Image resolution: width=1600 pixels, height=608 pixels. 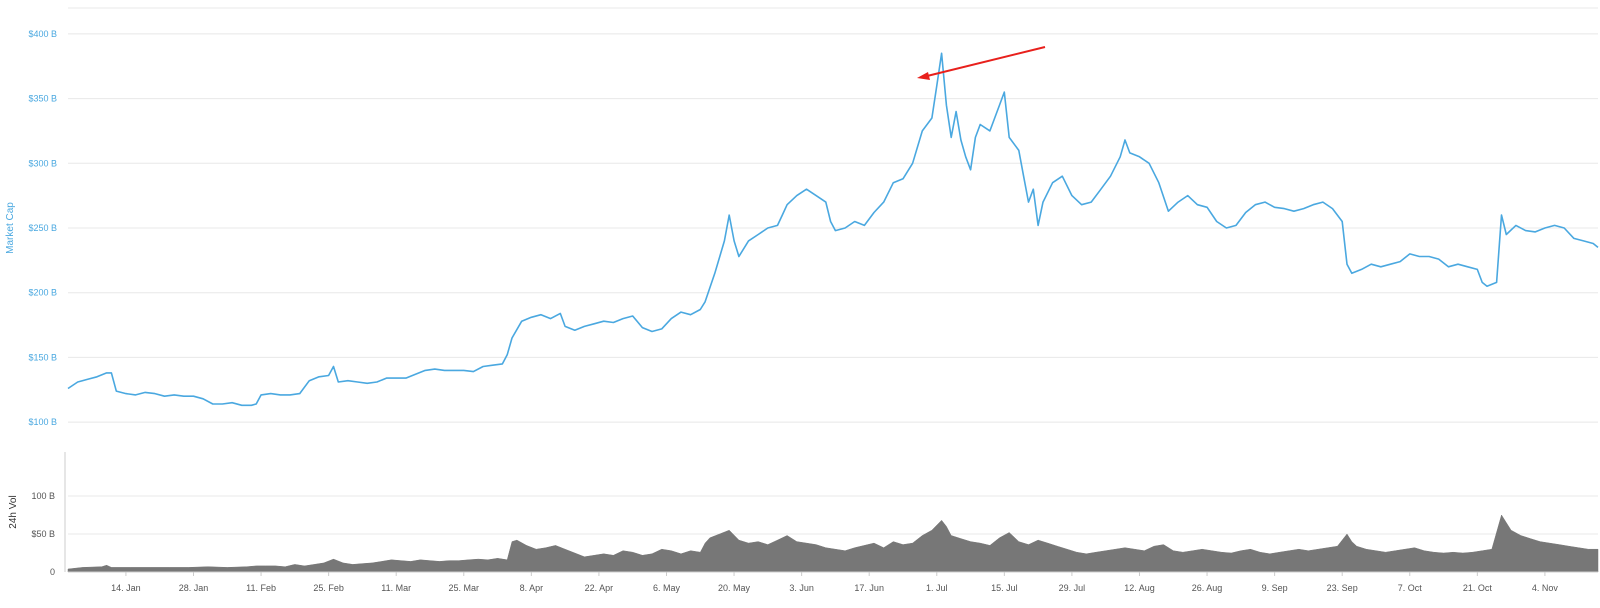 I want to click on market-cap-tick-label: $350 B, so click(x=42, y=99).